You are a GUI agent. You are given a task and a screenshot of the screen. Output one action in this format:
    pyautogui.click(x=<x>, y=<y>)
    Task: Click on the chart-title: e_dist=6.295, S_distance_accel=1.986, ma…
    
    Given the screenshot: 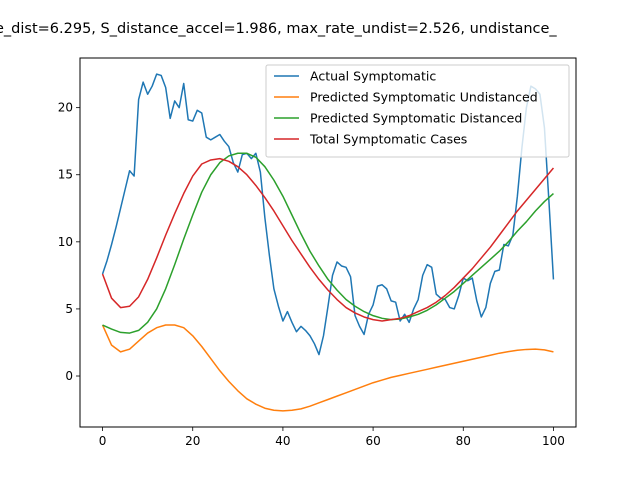 What is the action you would take?
    pyautogui.click(x=278, y=29)
    